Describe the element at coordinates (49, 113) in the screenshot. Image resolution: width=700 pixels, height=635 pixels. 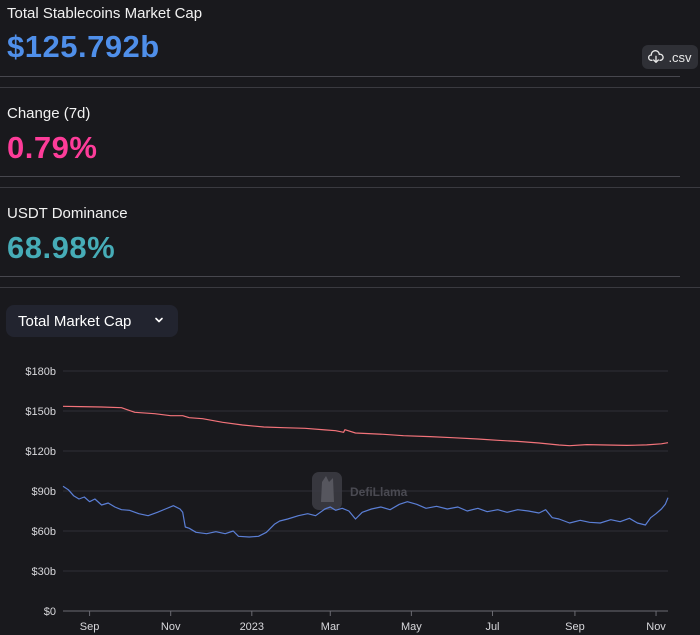
I see `change-label: Change (7d)` at that location.